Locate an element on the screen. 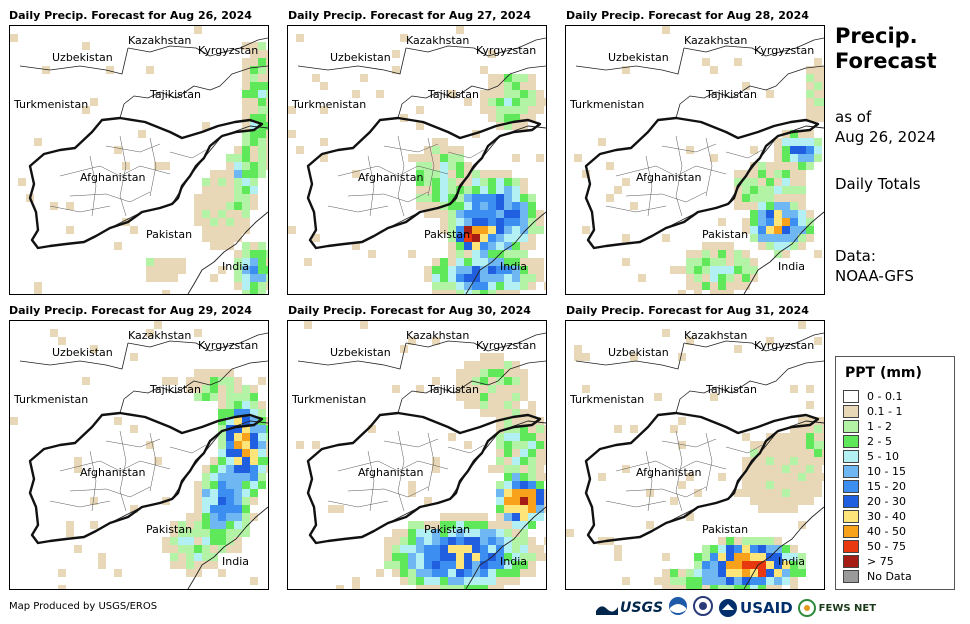  data-value: NOAA-GFS is located at coordinates (874, 276).